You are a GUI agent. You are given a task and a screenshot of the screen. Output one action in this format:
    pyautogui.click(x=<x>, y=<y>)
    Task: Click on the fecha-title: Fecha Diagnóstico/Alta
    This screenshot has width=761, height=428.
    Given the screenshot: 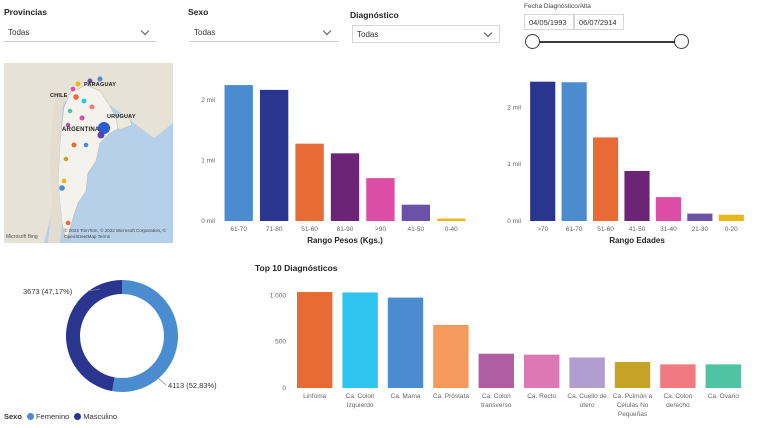 What is the action you would take?
    pyautogui.click(x=557, y=6)
    